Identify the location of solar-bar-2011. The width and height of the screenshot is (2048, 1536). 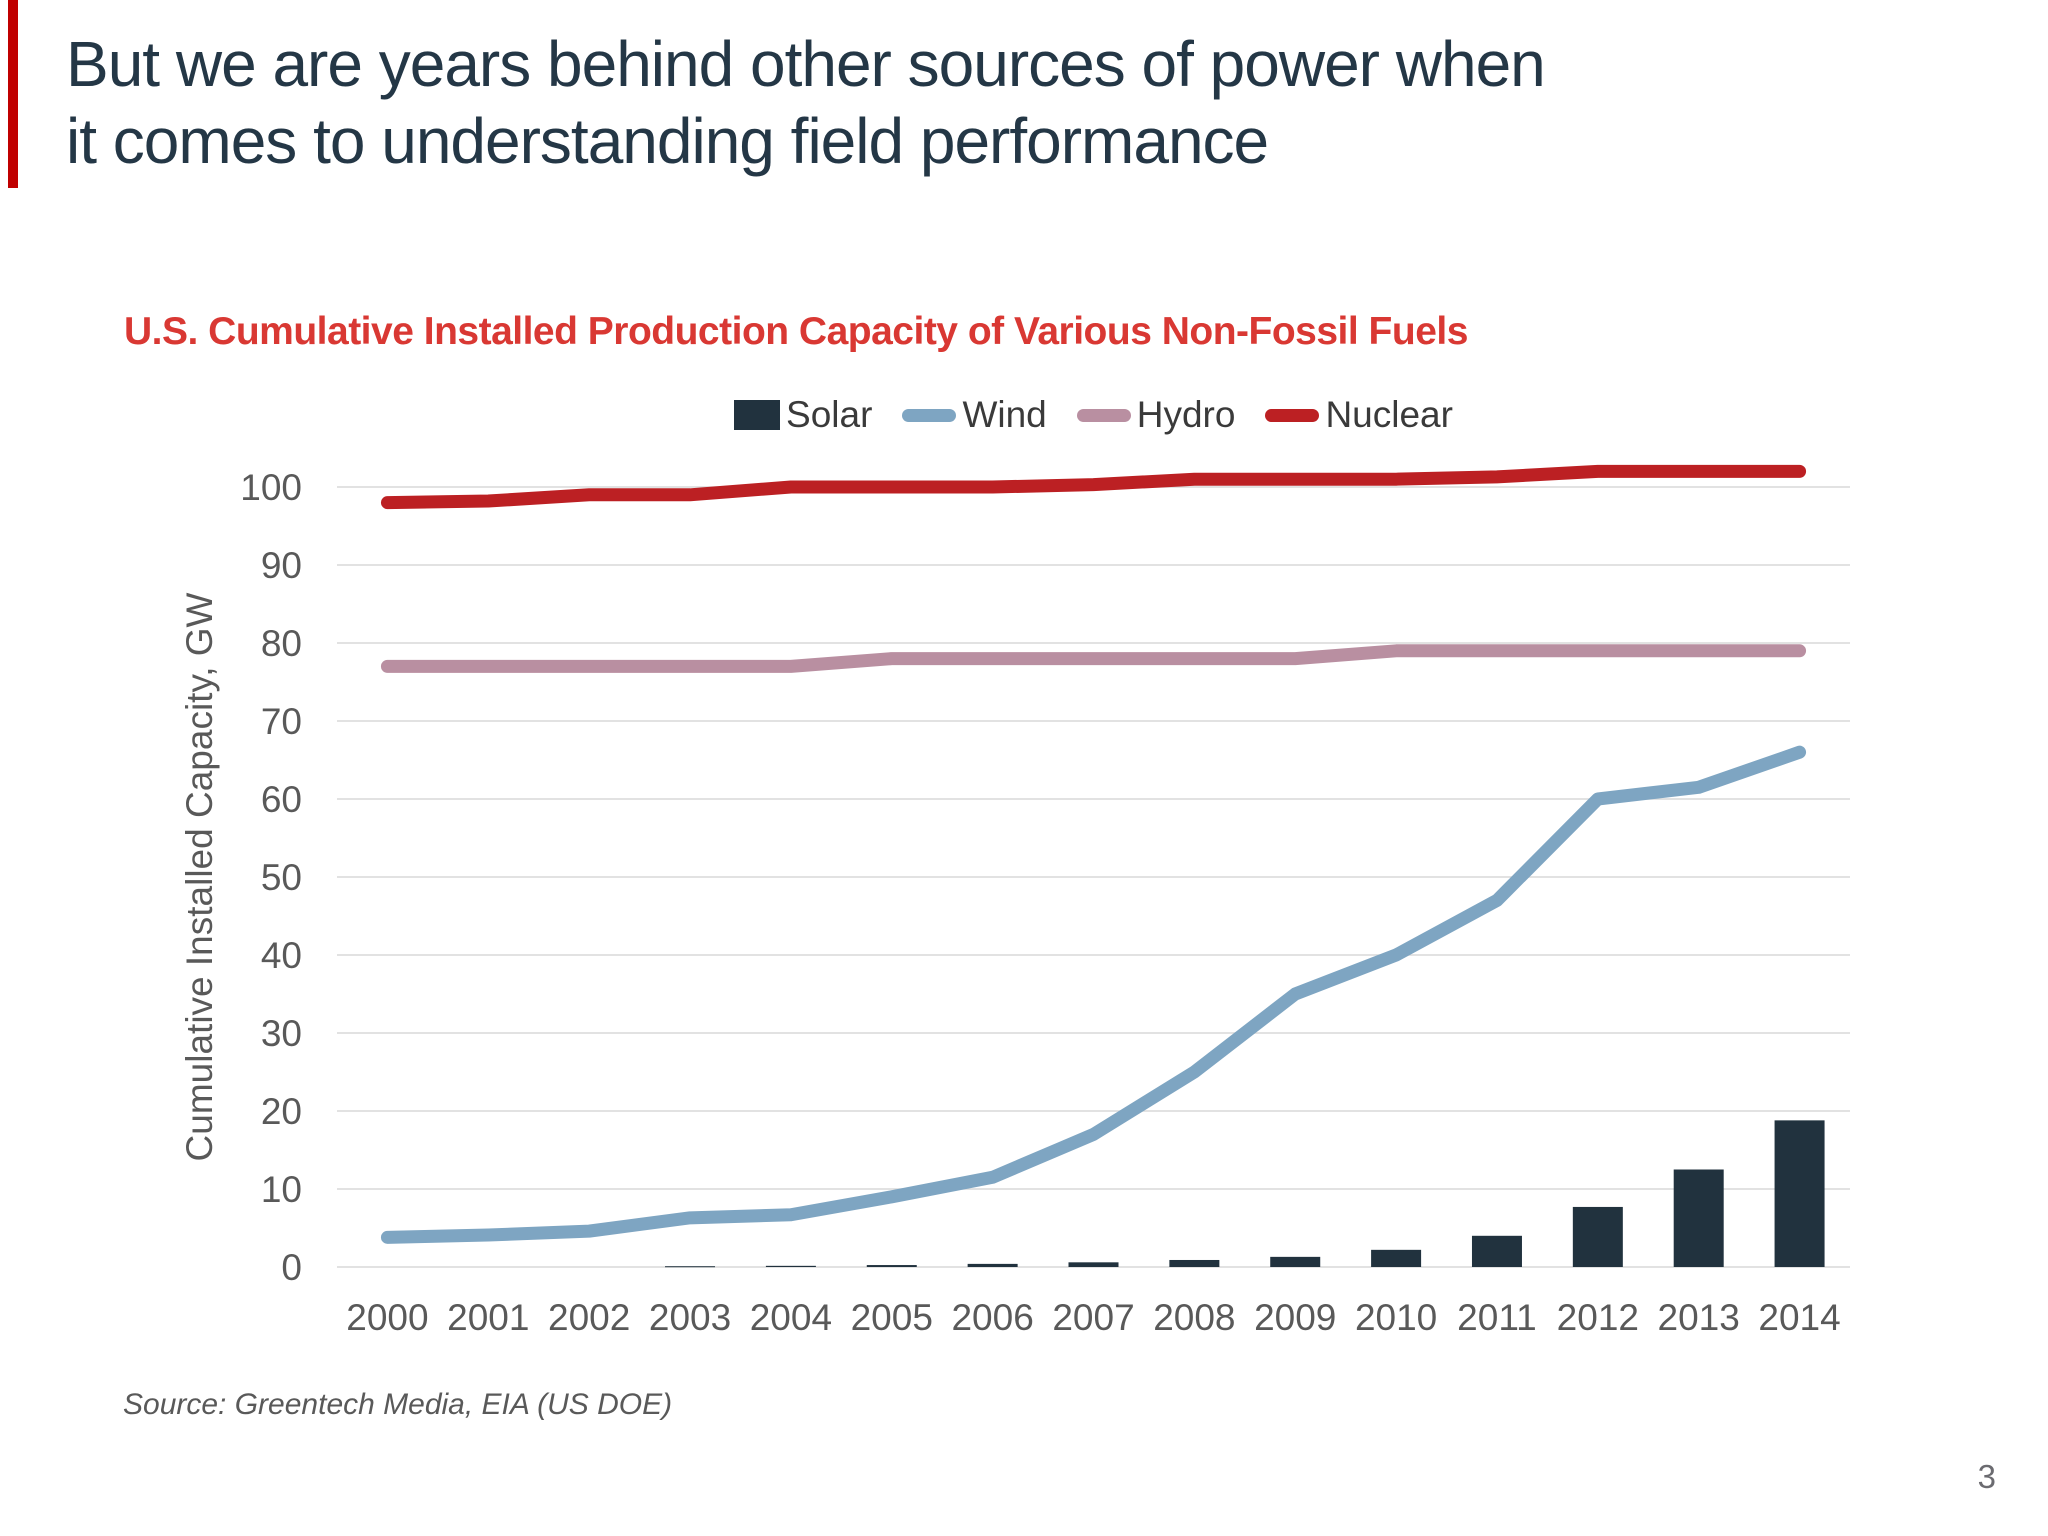
(1496, 1251).